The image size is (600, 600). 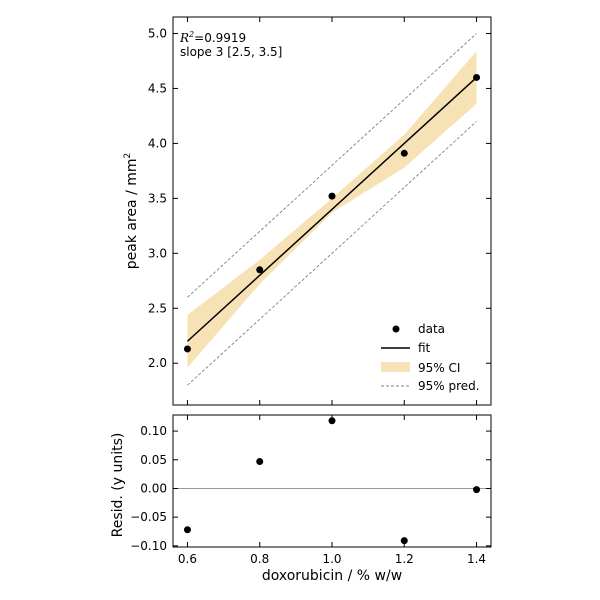 I want to click on residual-points, so click(x=332, y=481).